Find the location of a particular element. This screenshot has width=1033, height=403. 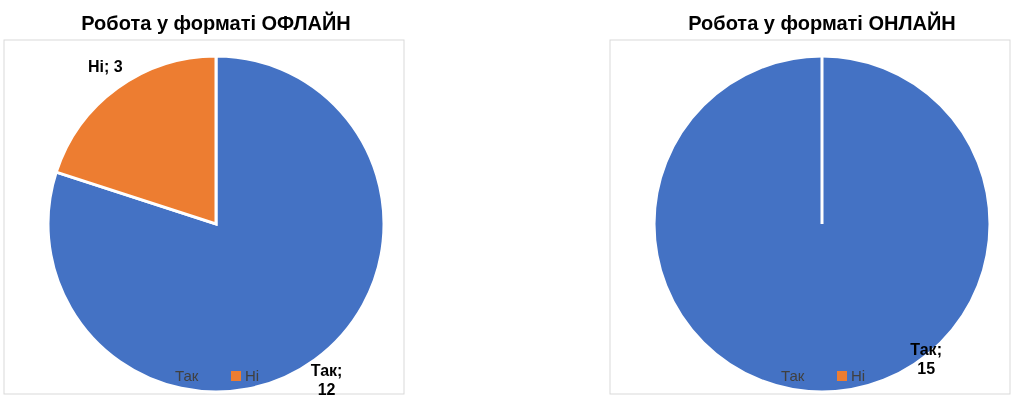

chart-title: Робота у форматі ОНЛАЙН is located at coordinates (822, 22).